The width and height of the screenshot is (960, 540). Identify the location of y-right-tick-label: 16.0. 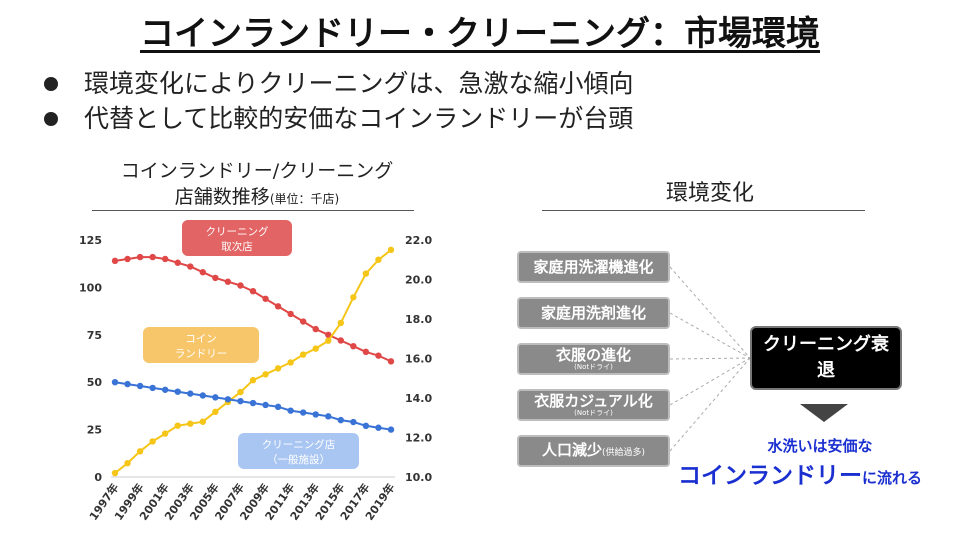
(418, 359).